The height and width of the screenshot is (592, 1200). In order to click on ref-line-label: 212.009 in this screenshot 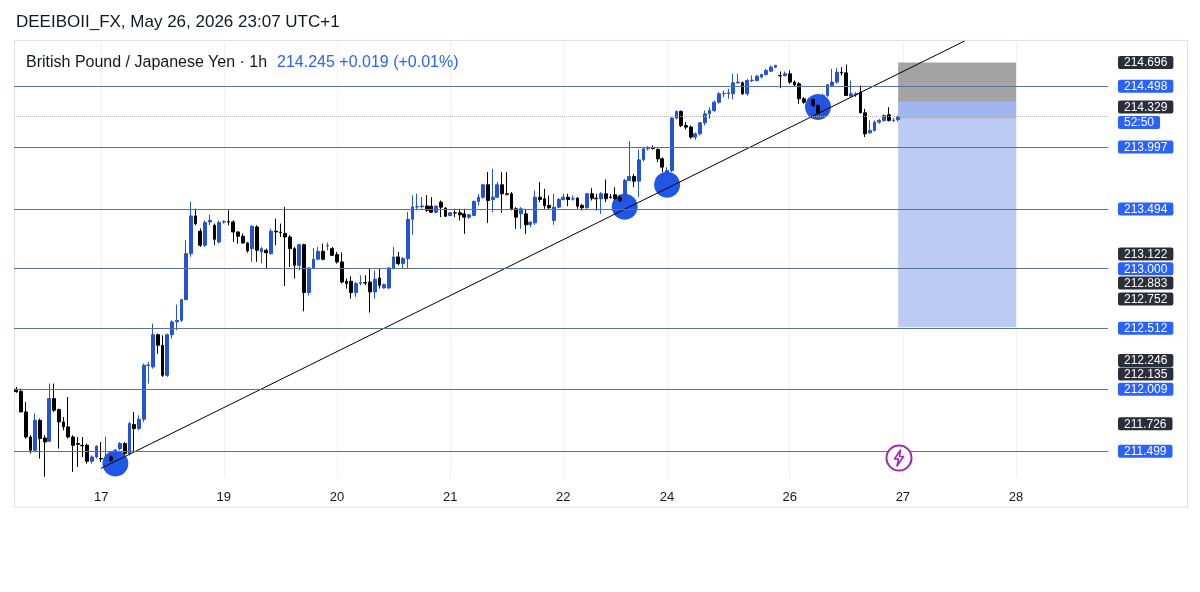, I will do `click(1146, 389)`.